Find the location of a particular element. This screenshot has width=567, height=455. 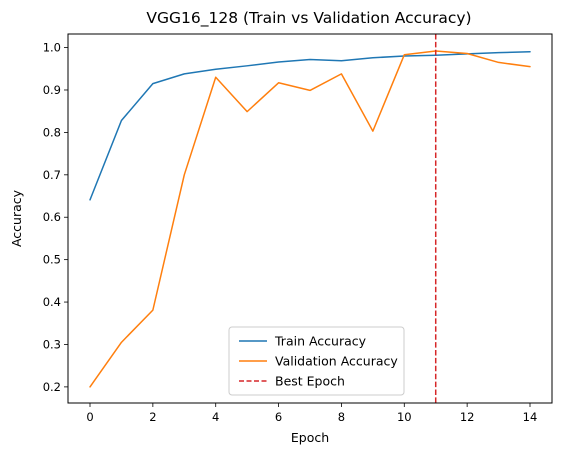

y-tick-label: 0.9 is located at coordinates (52, 90).